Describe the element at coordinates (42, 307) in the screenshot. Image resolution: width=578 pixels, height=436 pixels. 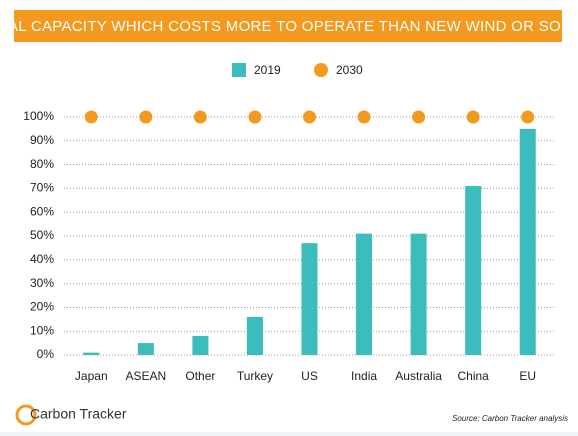
I see `y-tick-label: 20%` at that location.